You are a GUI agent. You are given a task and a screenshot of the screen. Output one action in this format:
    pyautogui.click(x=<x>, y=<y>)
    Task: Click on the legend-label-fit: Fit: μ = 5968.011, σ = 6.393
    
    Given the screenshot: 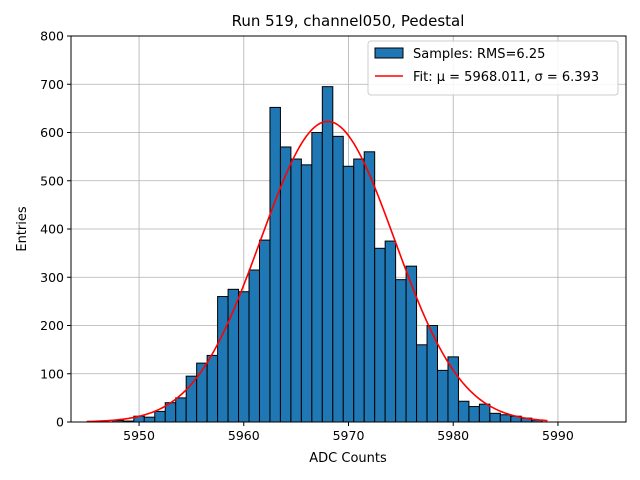 What is the action you would take?
    pyautogui.click(x=506, y=77)
    